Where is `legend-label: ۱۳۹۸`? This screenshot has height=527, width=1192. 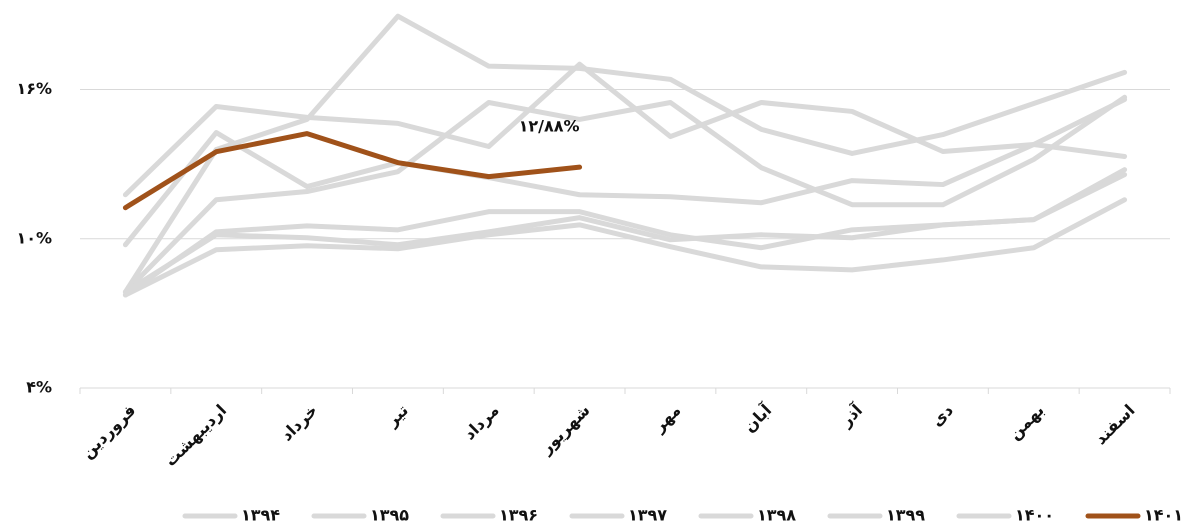 legend-label: ۱۳۹۸ is located at coordinates (776, 515).